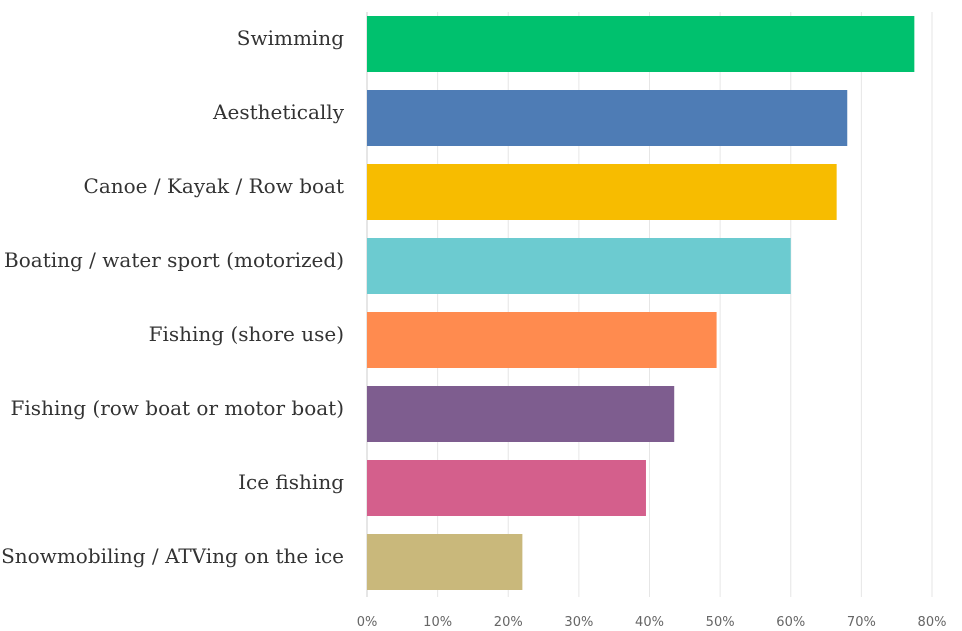  I want to click on category-label: Canoe / Kayak / Row boat, so click(214, 186).